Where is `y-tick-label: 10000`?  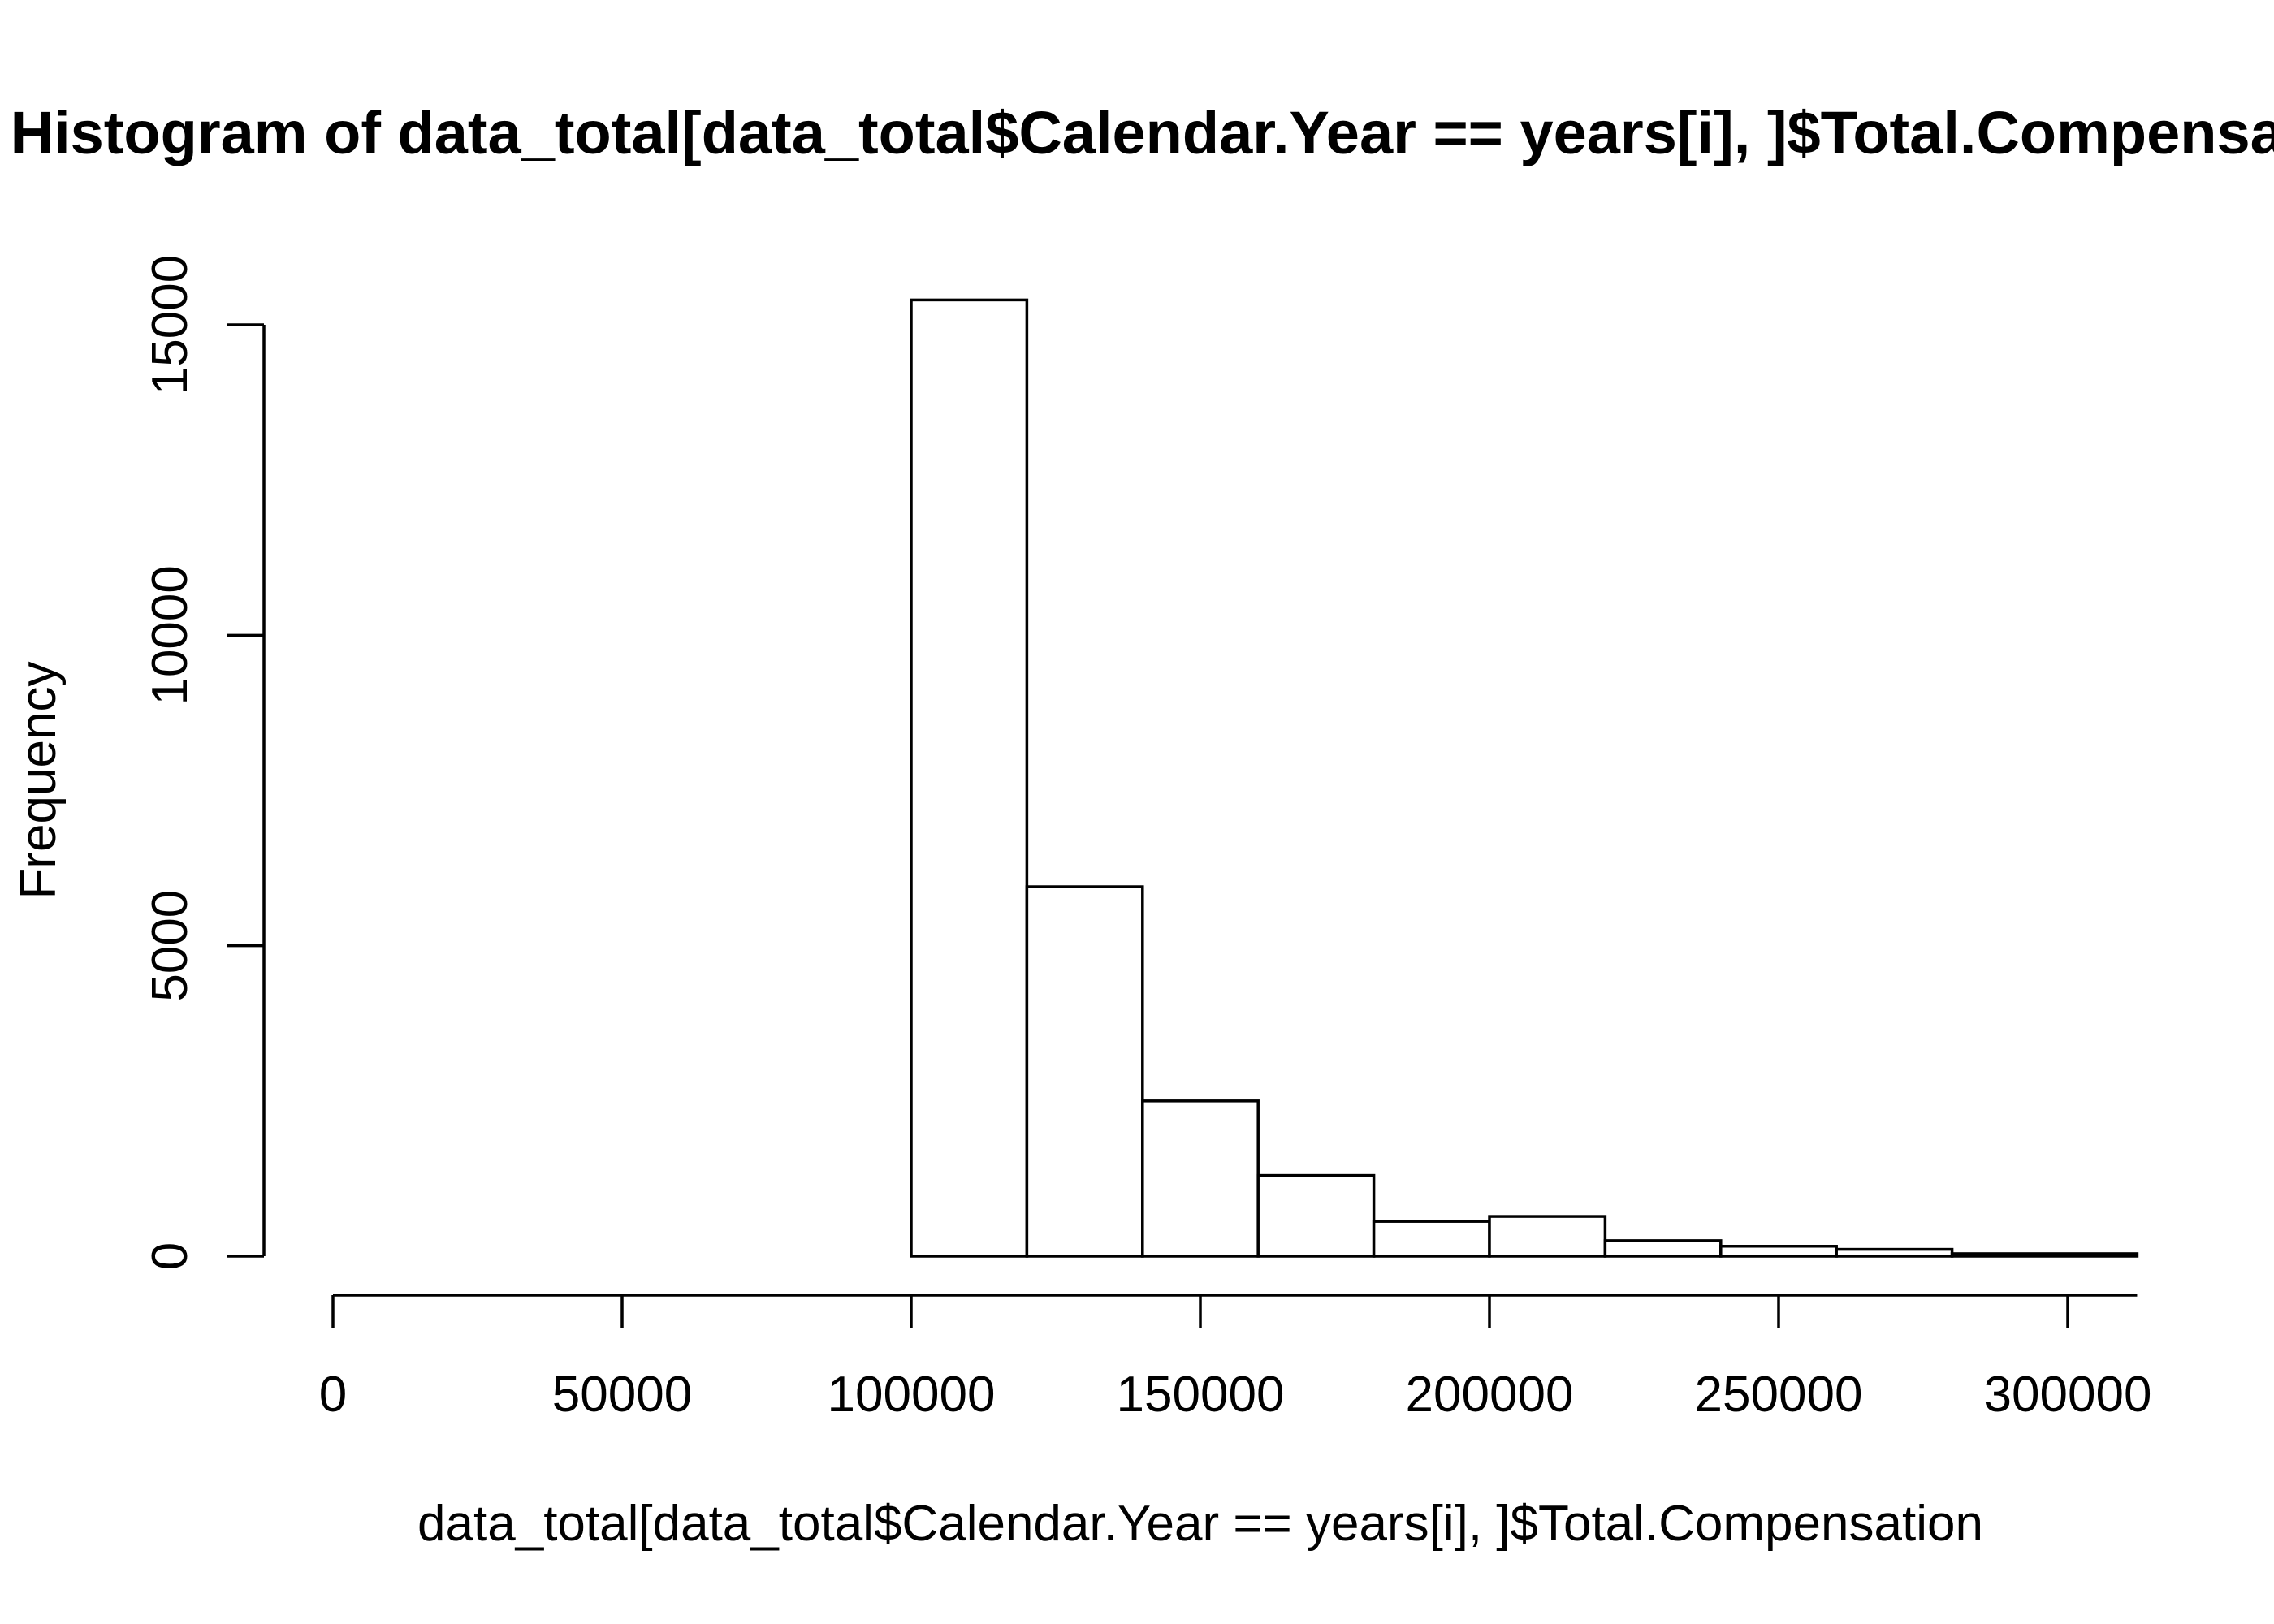
y-tick-label: 10000 is located at coordinates (170, 635).